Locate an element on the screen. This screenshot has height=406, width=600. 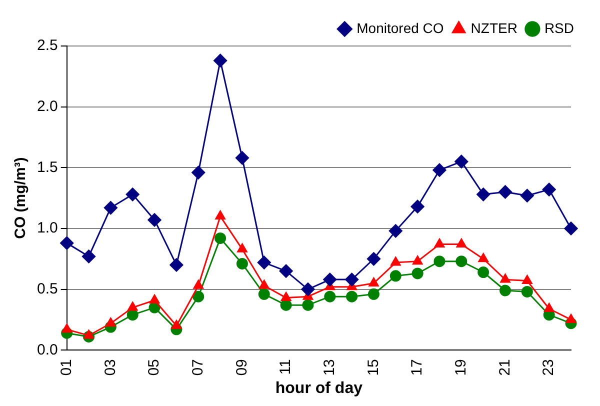
x-tick-label: 11 is located at coordinates (285, 367).